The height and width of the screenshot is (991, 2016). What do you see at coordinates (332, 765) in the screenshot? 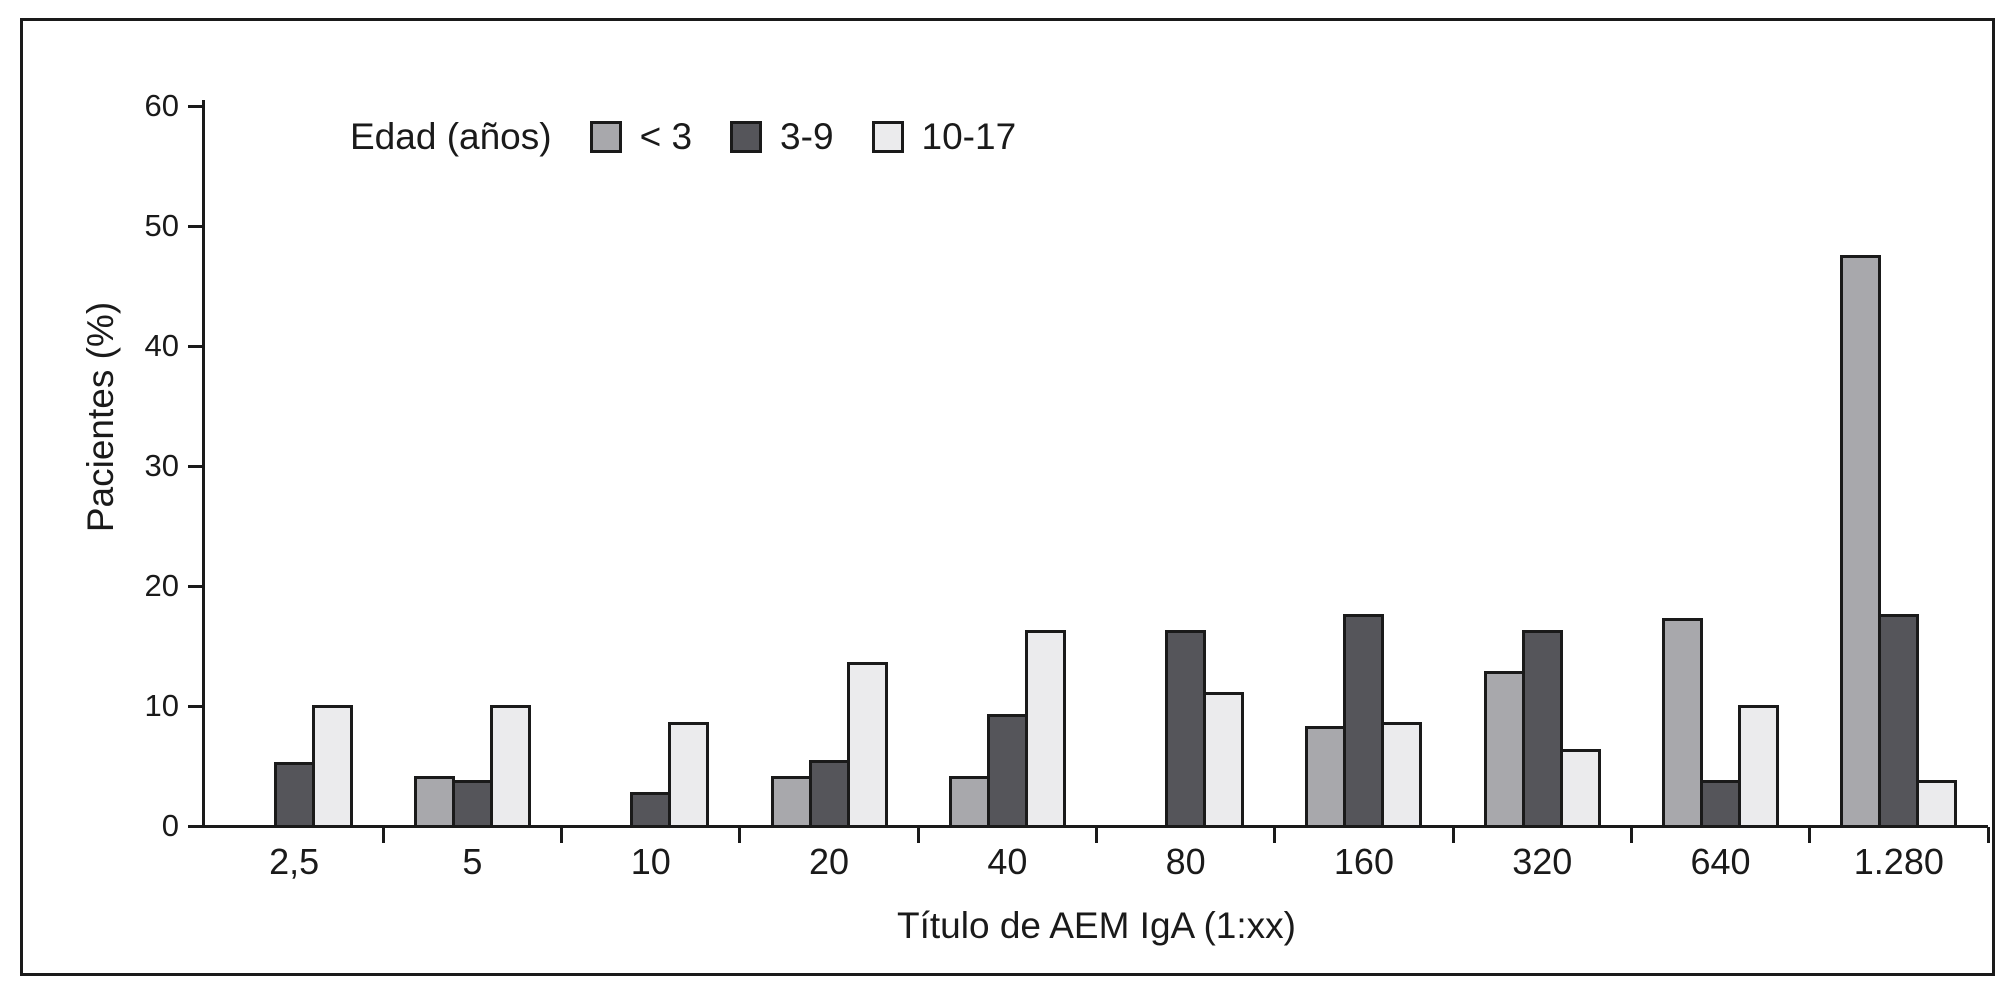
I see `bar-10-17-2,5` at bounding box center [332, 765].